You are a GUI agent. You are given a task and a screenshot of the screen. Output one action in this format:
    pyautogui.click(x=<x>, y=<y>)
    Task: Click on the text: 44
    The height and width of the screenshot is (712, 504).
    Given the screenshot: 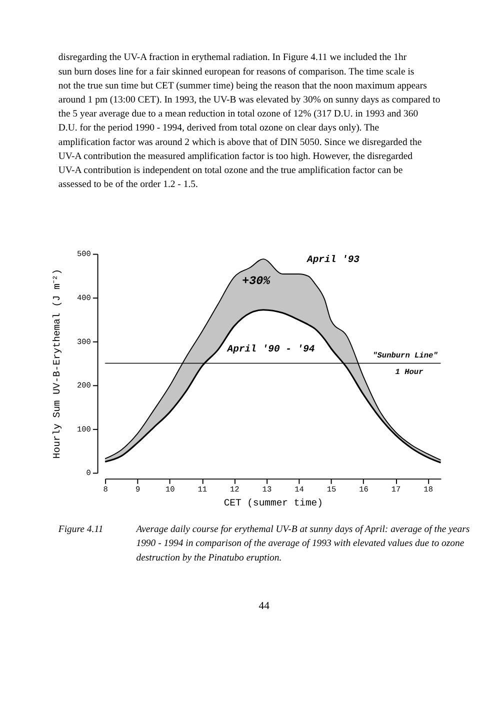 What is the action you would take?
    pyautogui.click(x=264, y=606)
    